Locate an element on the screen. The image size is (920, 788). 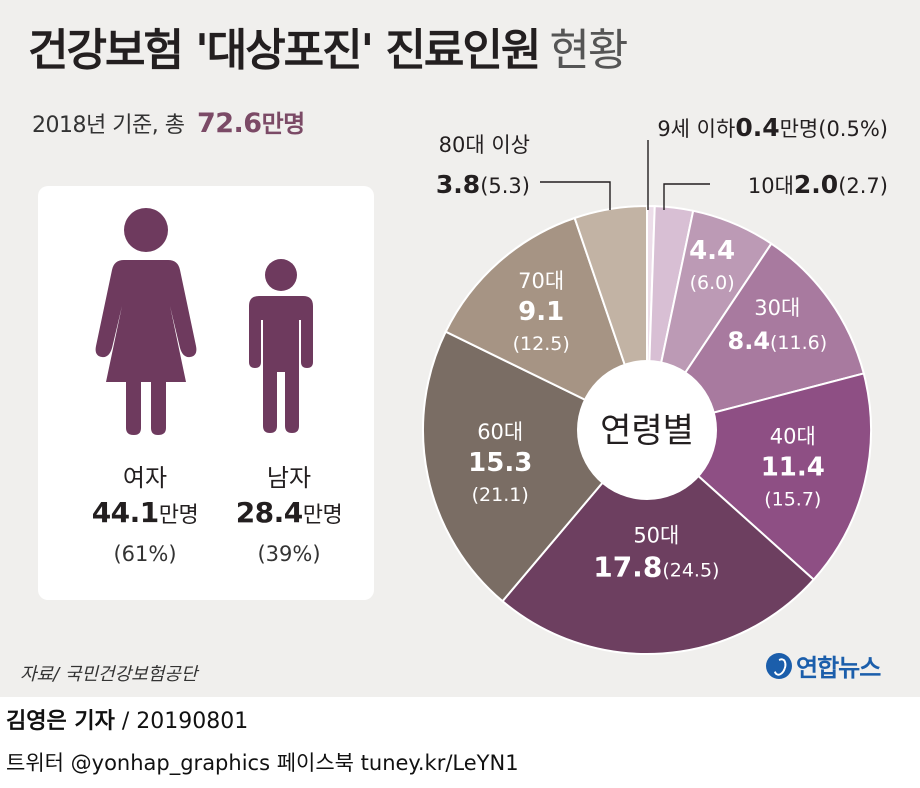
slice-pct-6: (21.1) is located at coordinates (500, 495).